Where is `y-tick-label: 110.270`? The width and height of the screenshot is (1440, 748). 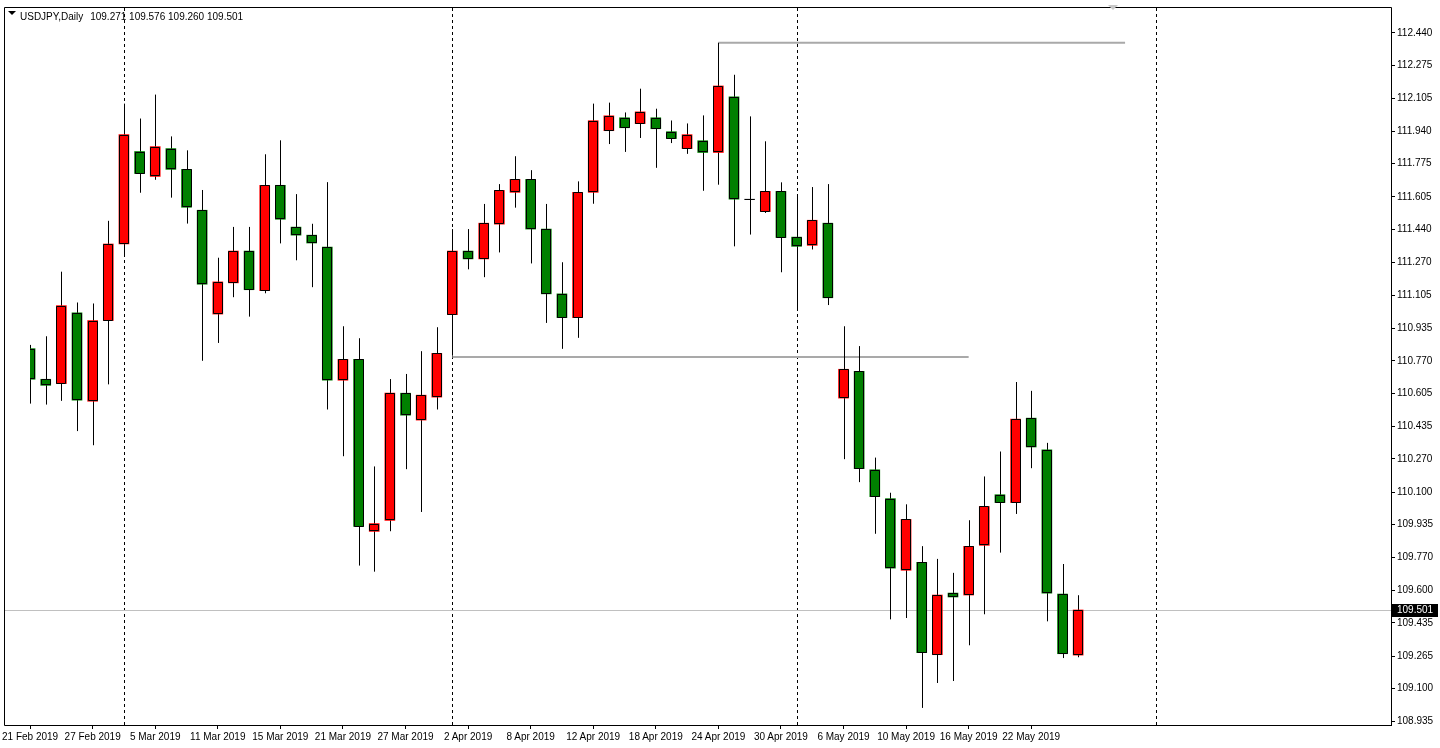 y-tick-label: 110.270 is located at coordinates (1415, 458).